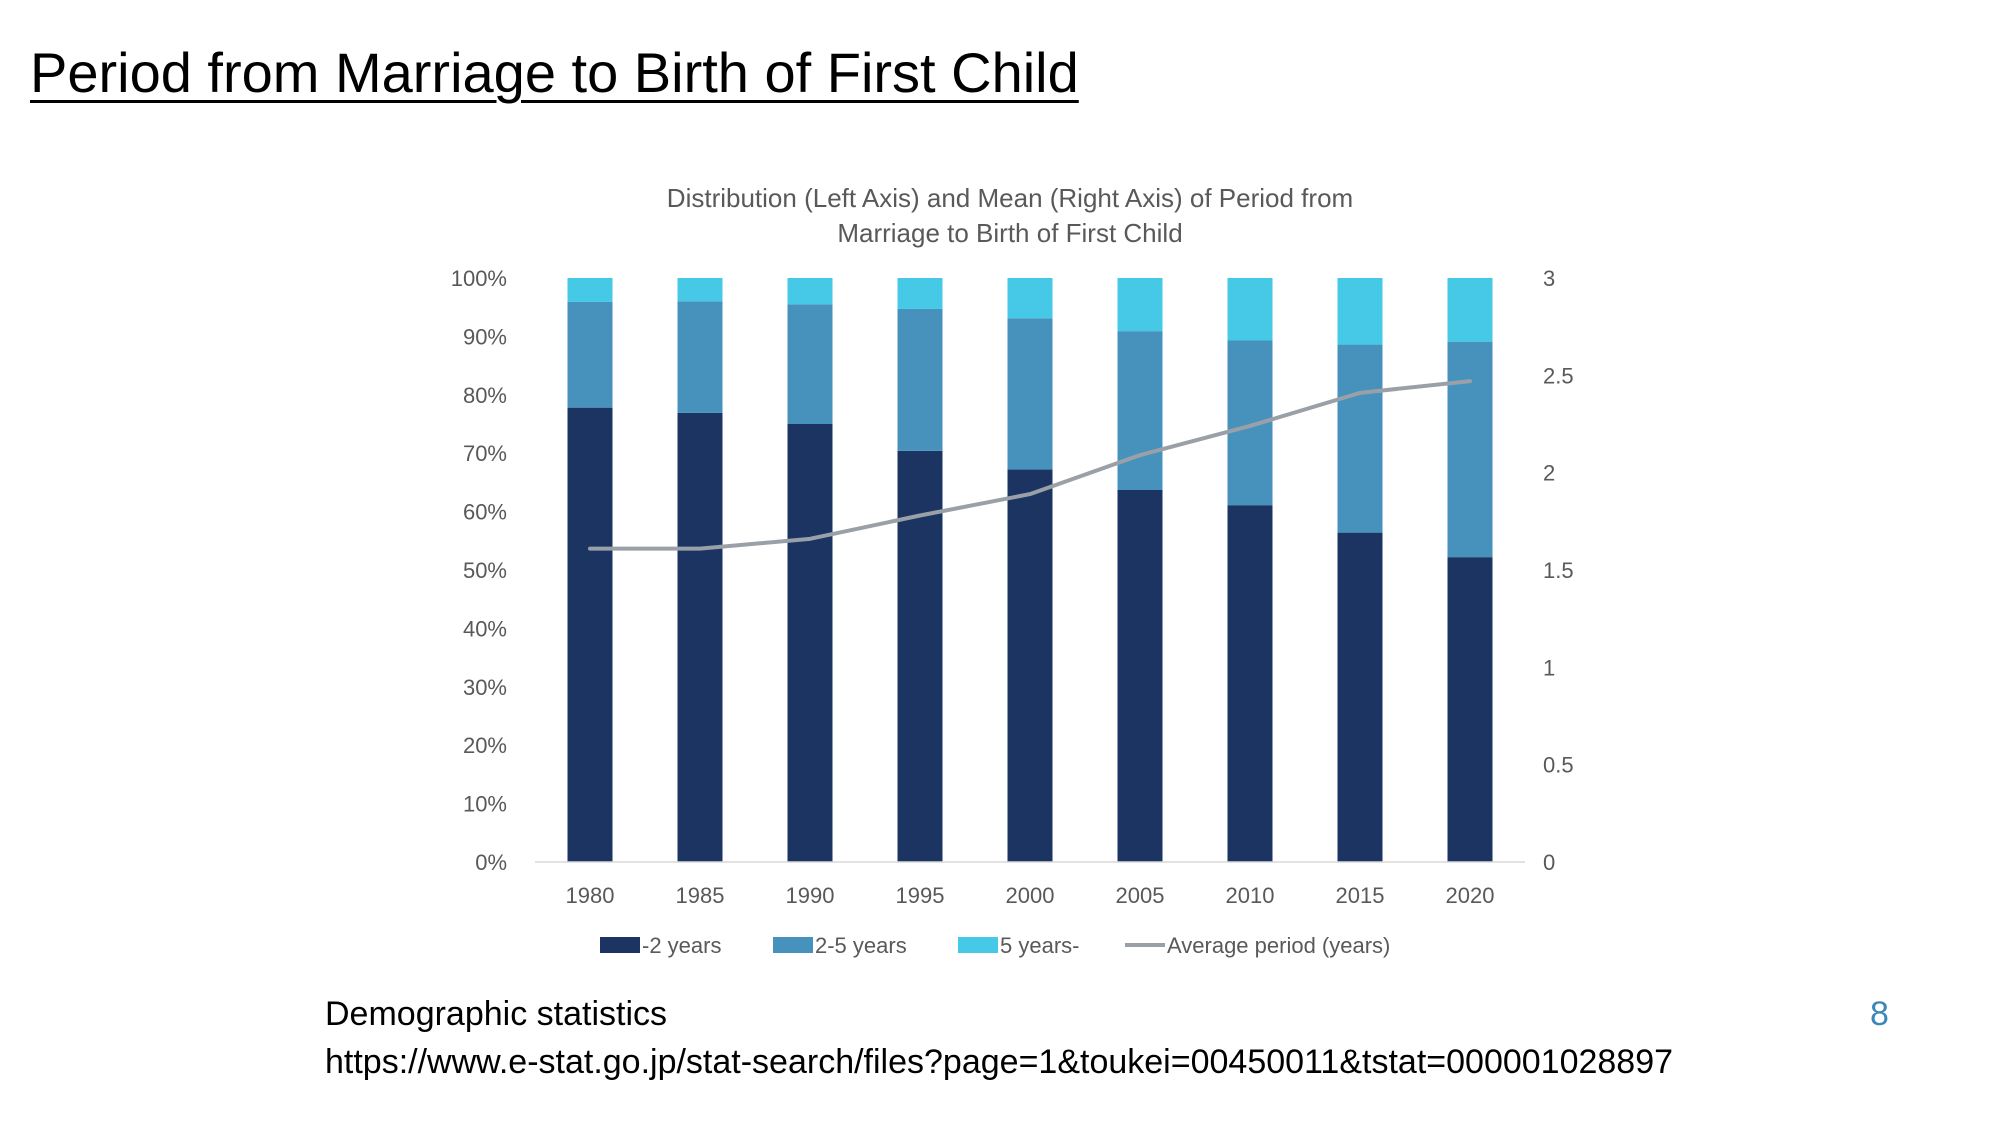  I want to click on left-axis: 0% 10% 20% 30% 40% 50% 60% 70% 80% 90% 100%, so click(479, 570).